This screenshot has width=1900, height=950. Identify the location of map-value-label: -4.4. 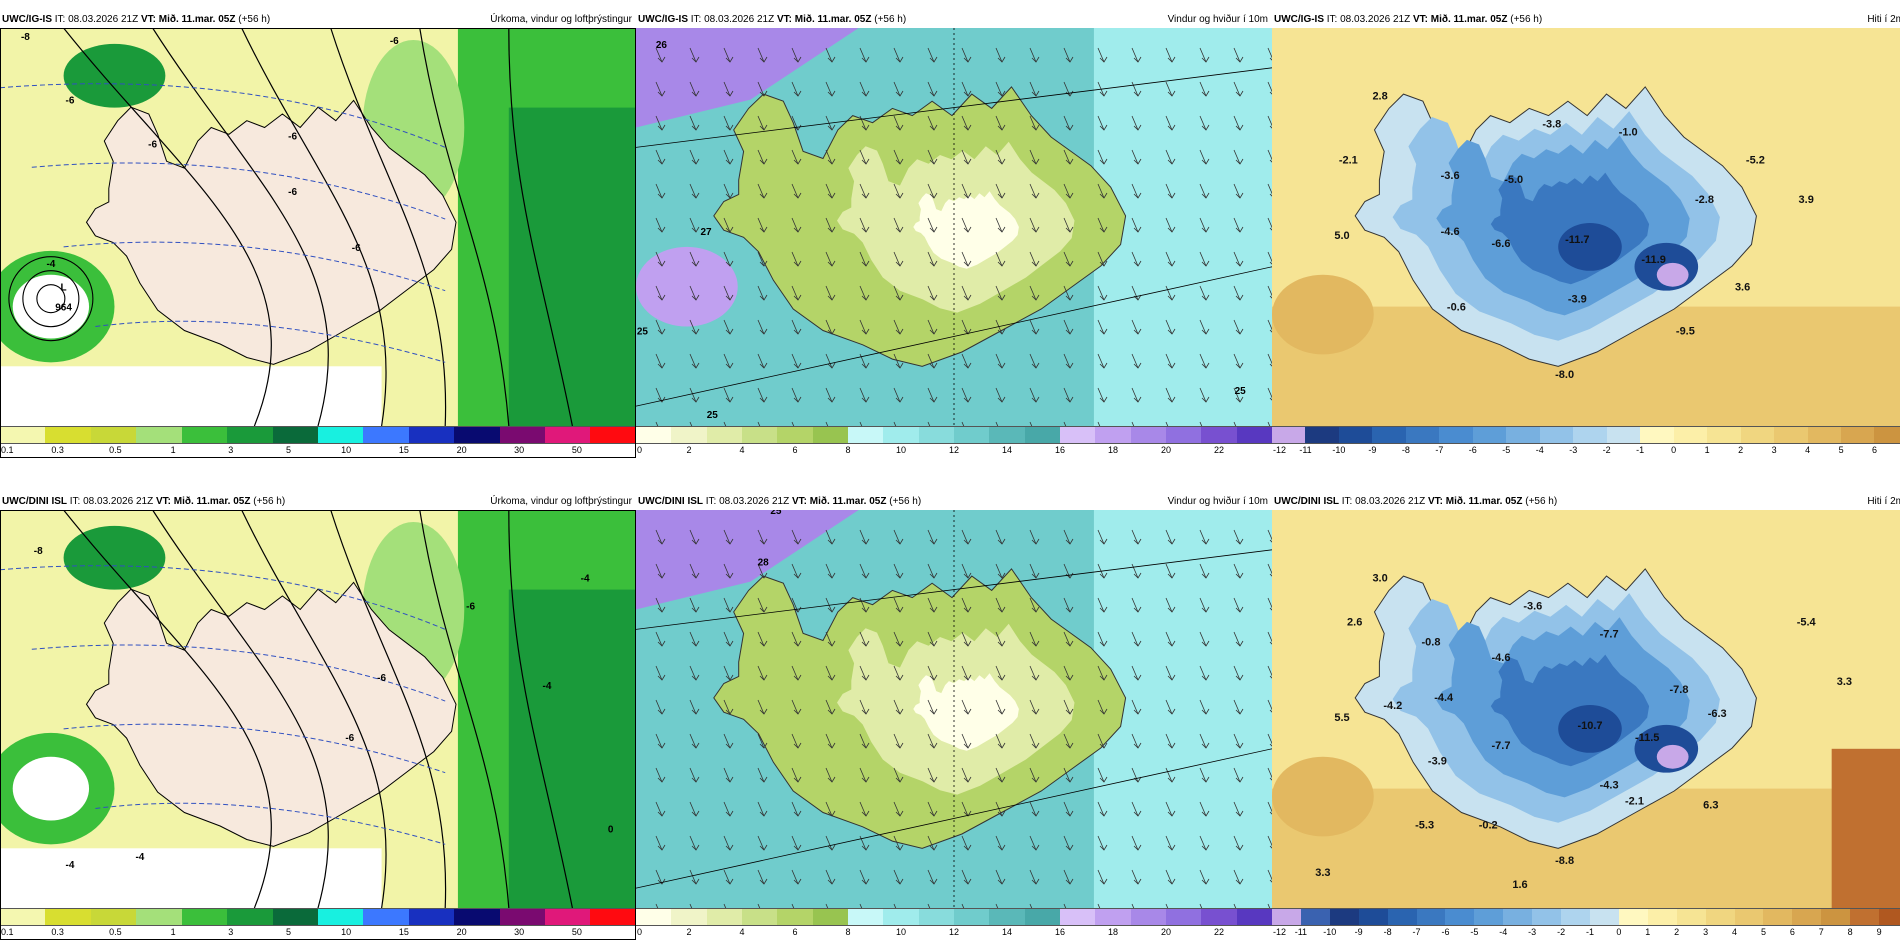
(1444, 698).